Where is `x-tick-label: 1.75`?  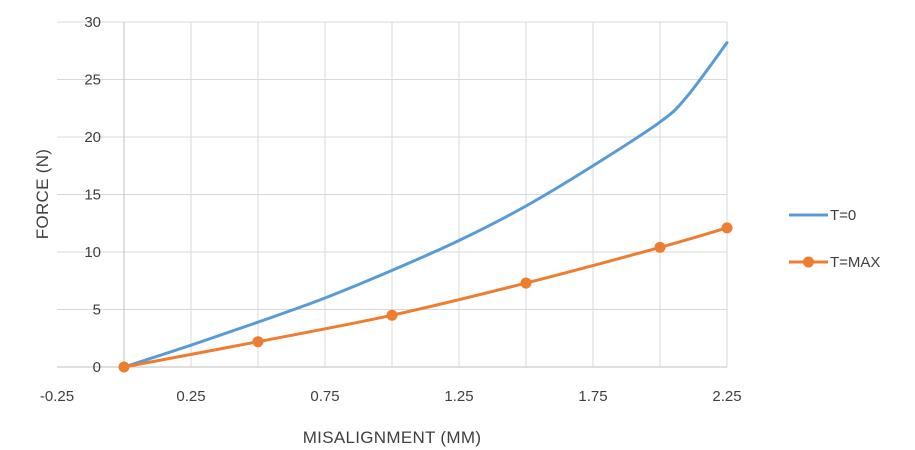 x-tick-label: 1.75 is located at coordinates (592, 396).